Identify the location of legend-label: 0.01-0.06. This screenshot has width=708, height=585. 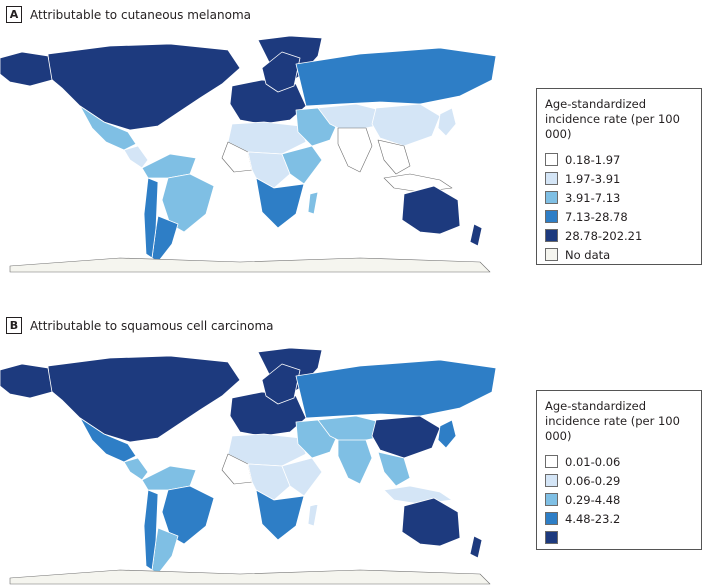
(593, 461).